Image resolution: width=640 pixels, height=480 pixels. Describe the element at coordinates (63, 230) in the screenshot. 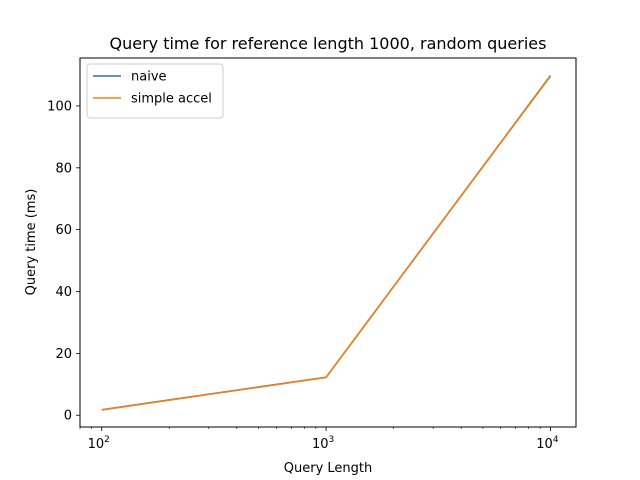

I see `y-tick-label: 60` at that location.